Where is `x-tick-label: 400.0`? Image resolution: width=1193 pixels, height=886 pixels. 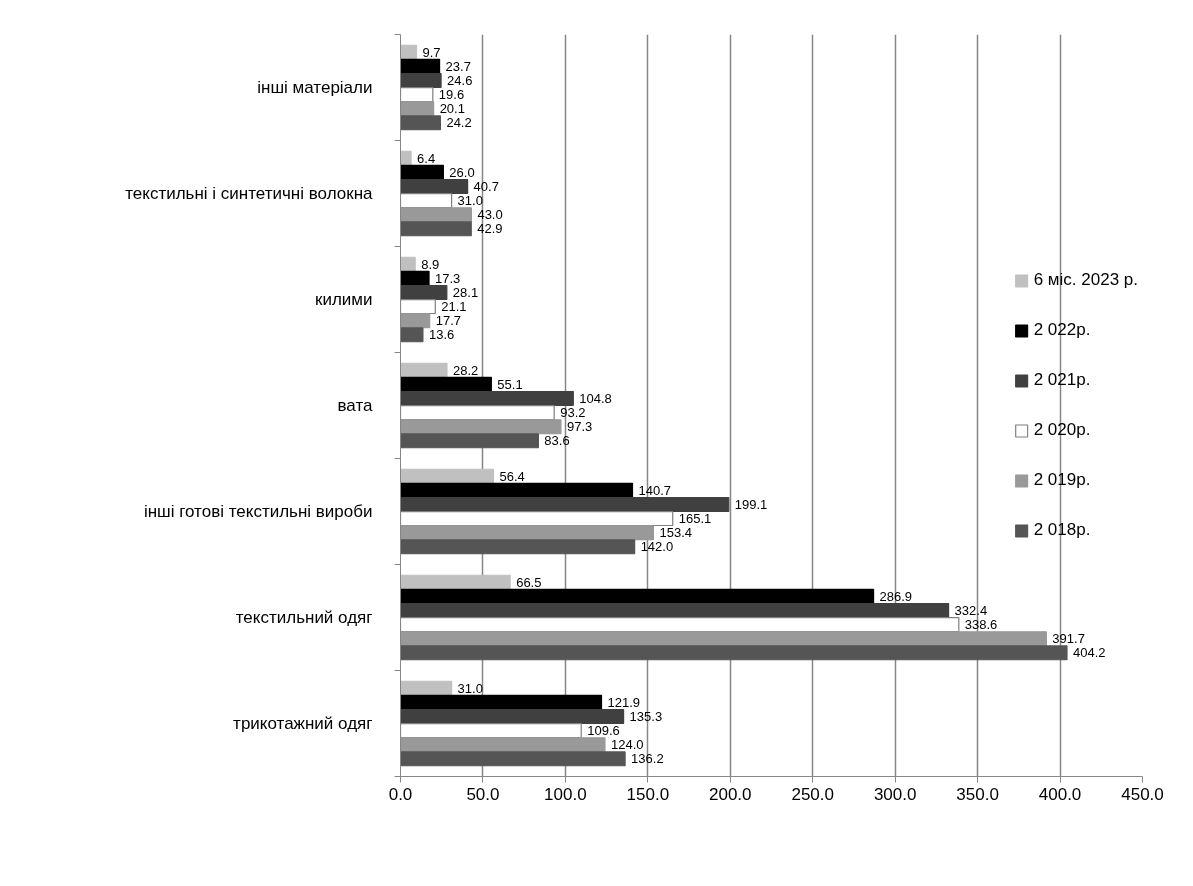 x-tick-label: 400.0 is located at coordinates (1060, 794).